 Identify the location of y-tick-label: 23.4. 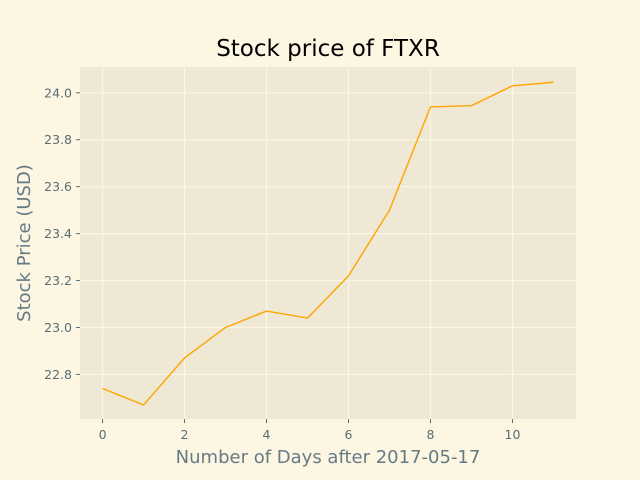
(58, 233).